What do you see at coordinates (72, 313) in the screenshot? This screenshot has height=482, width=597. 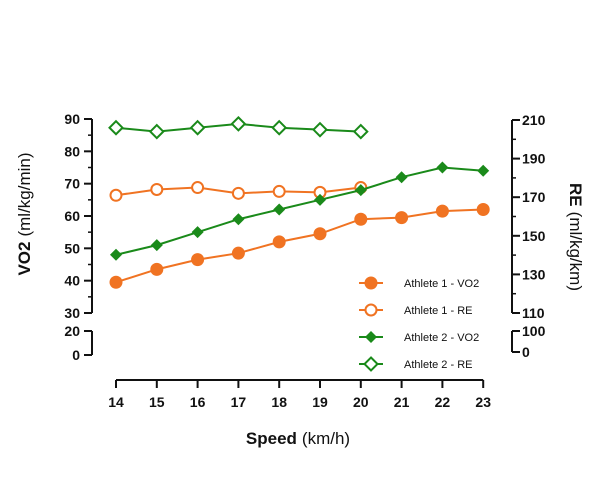 I see `left-tick-label: 30` at bounding box center [72, 313].